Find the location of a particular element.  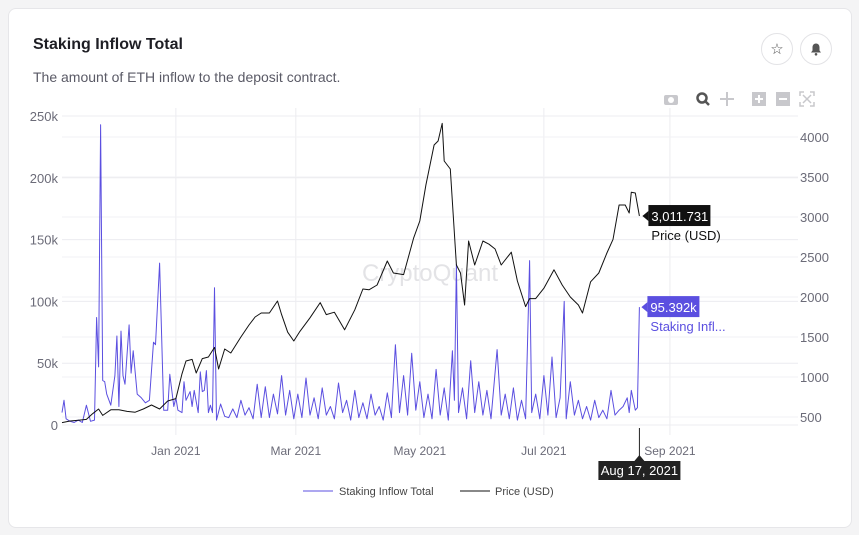

x-tick-label: Mar 2021 is located at coordinates (295, 451).